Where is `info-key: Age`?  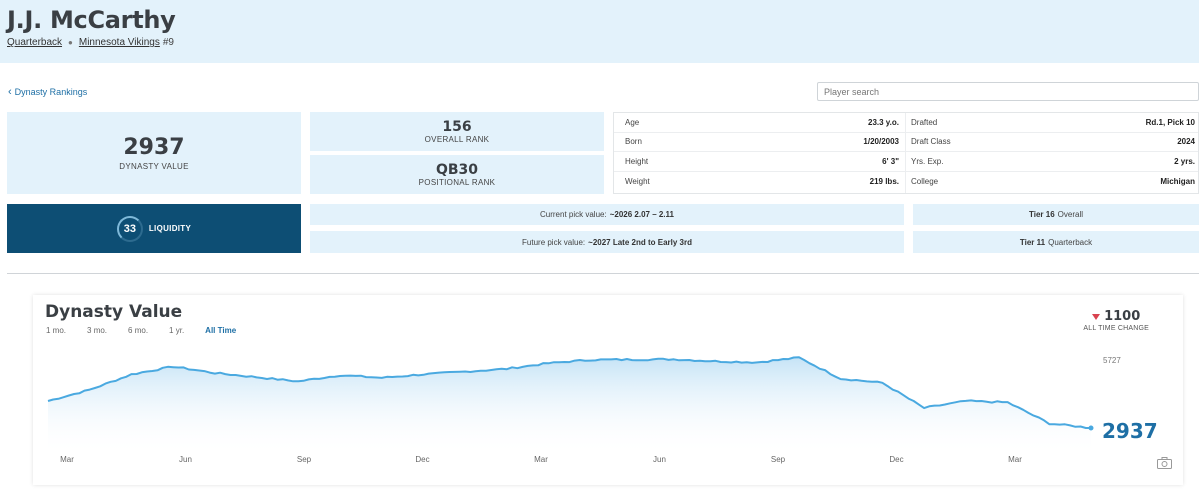
info-key: Age is located at coordinates (632, 122).